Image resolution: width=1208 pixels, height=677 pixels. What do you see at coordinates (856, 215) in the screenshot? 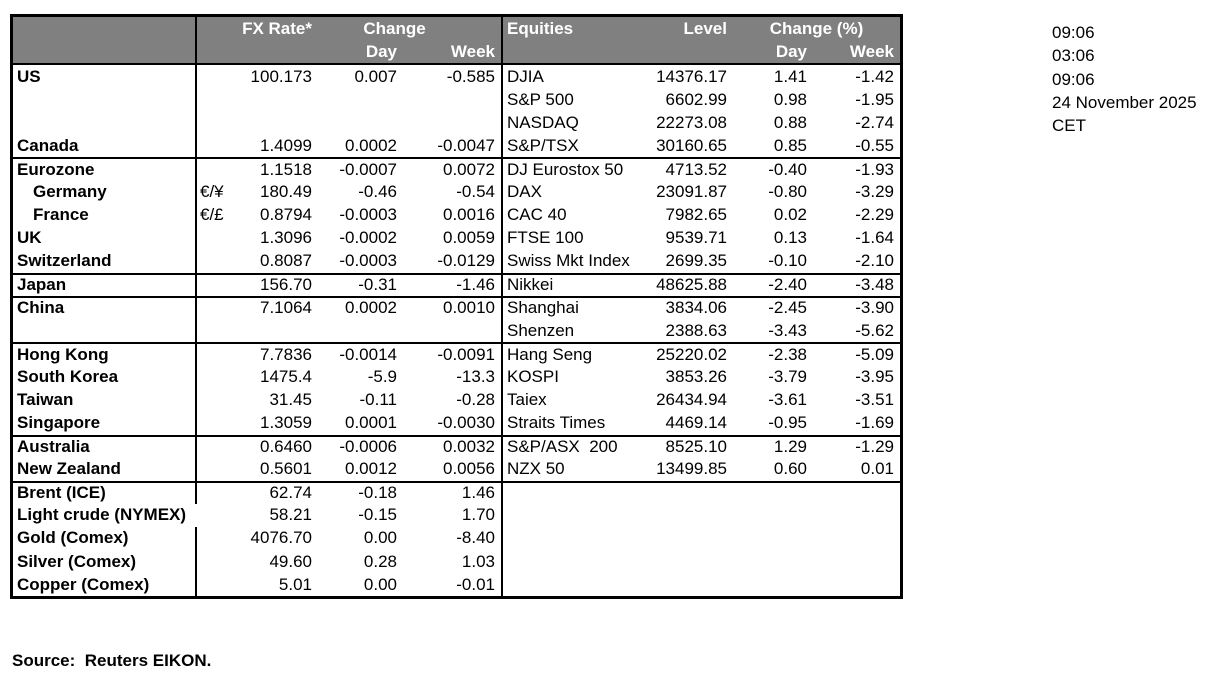
I see `equity-week-change-cell: -2.29` at bounding box center [856, 215].